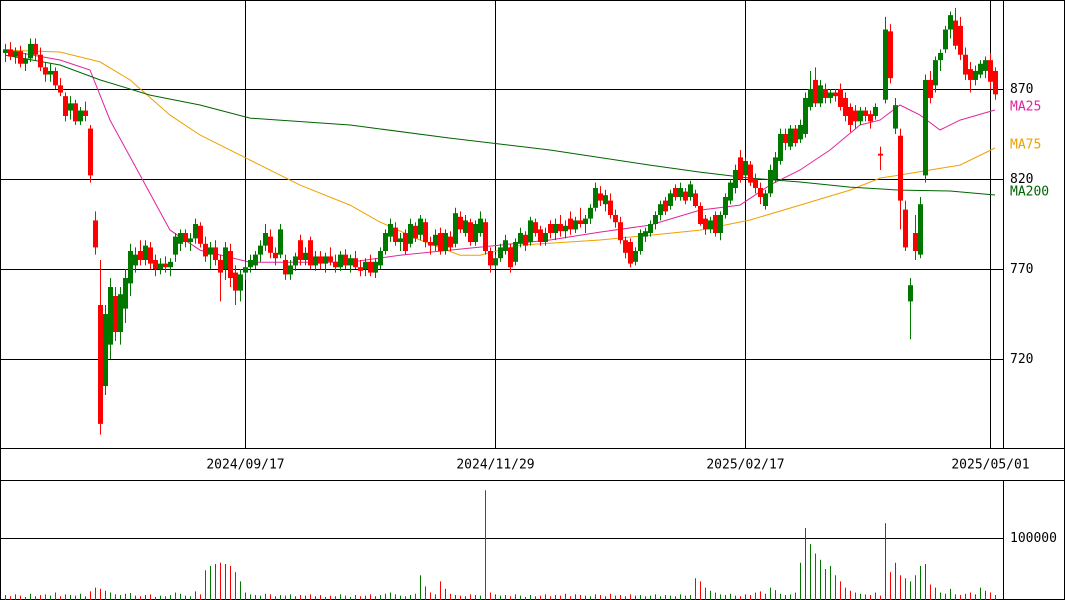  What do you see at coordinates (1029, 192) in the screenshot?
I see `legend-label: MA200` at bounding box center [1029, 192].